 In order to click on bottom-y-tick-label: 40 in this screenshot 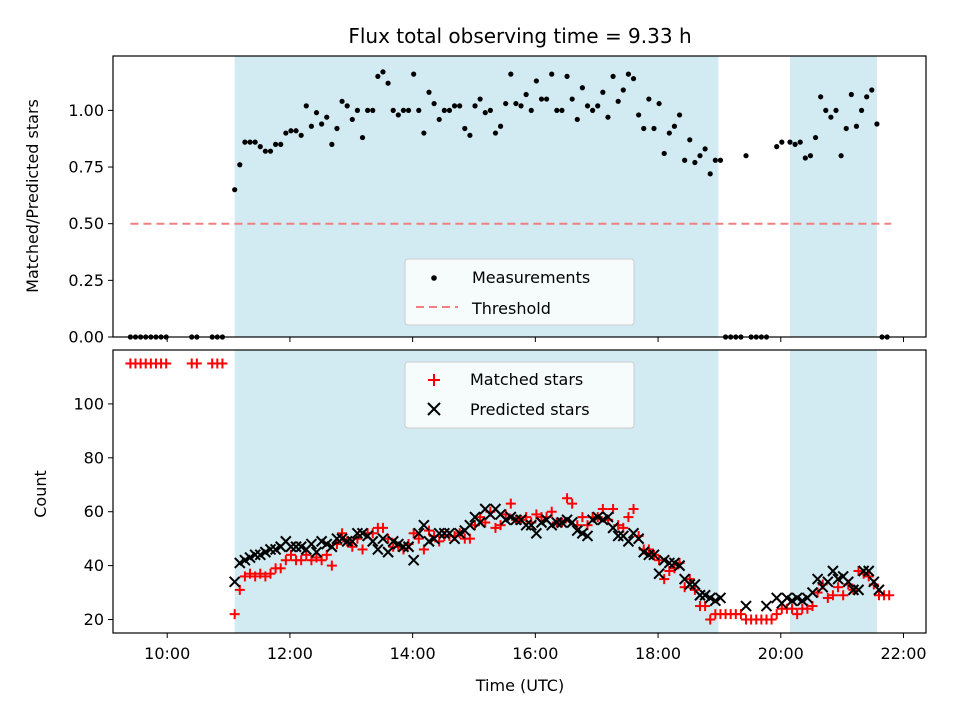, I will do `click(94, 565)`.